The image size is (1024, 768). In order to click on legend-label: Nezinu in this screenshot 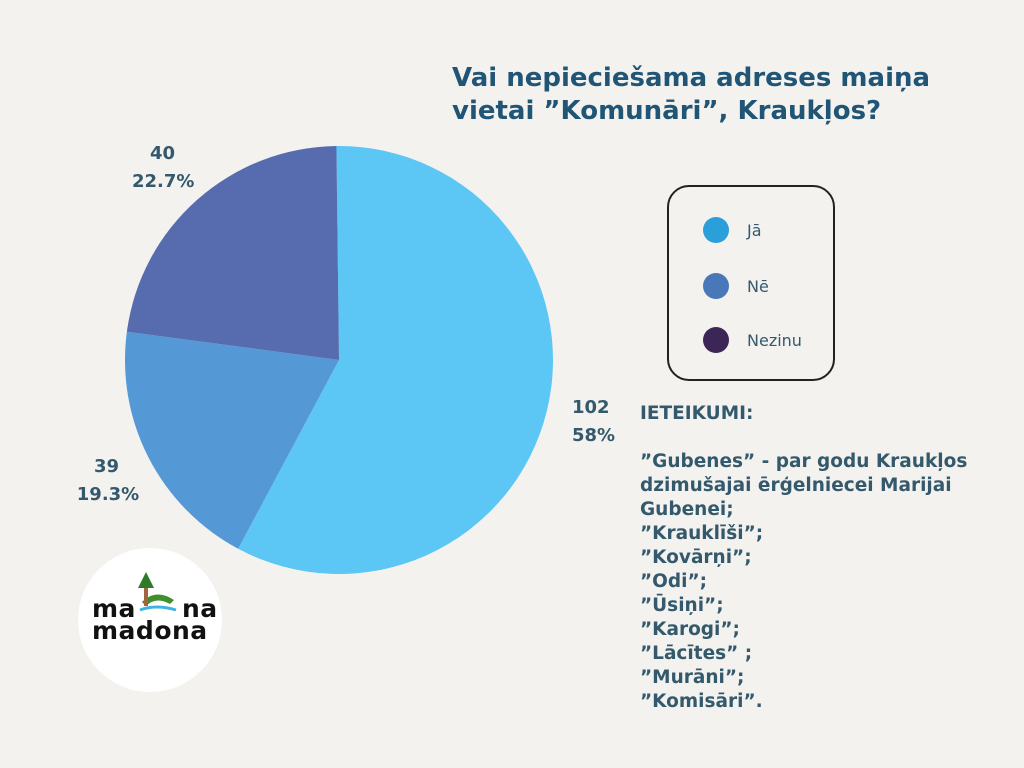, I will do `click(774, 340)`.